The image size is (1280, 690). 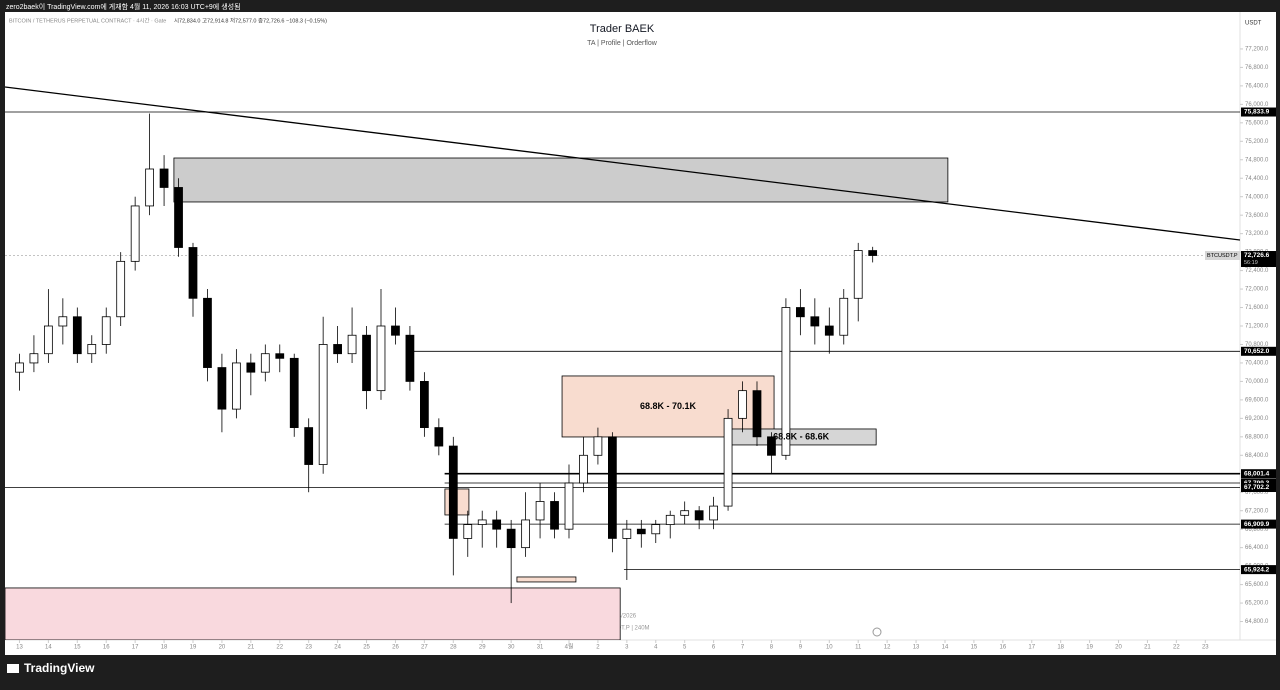 What do you see at coordinates (714, 648) in the screenshot?
I see `x-tick-label: 6` at bounding box center [714, 648].